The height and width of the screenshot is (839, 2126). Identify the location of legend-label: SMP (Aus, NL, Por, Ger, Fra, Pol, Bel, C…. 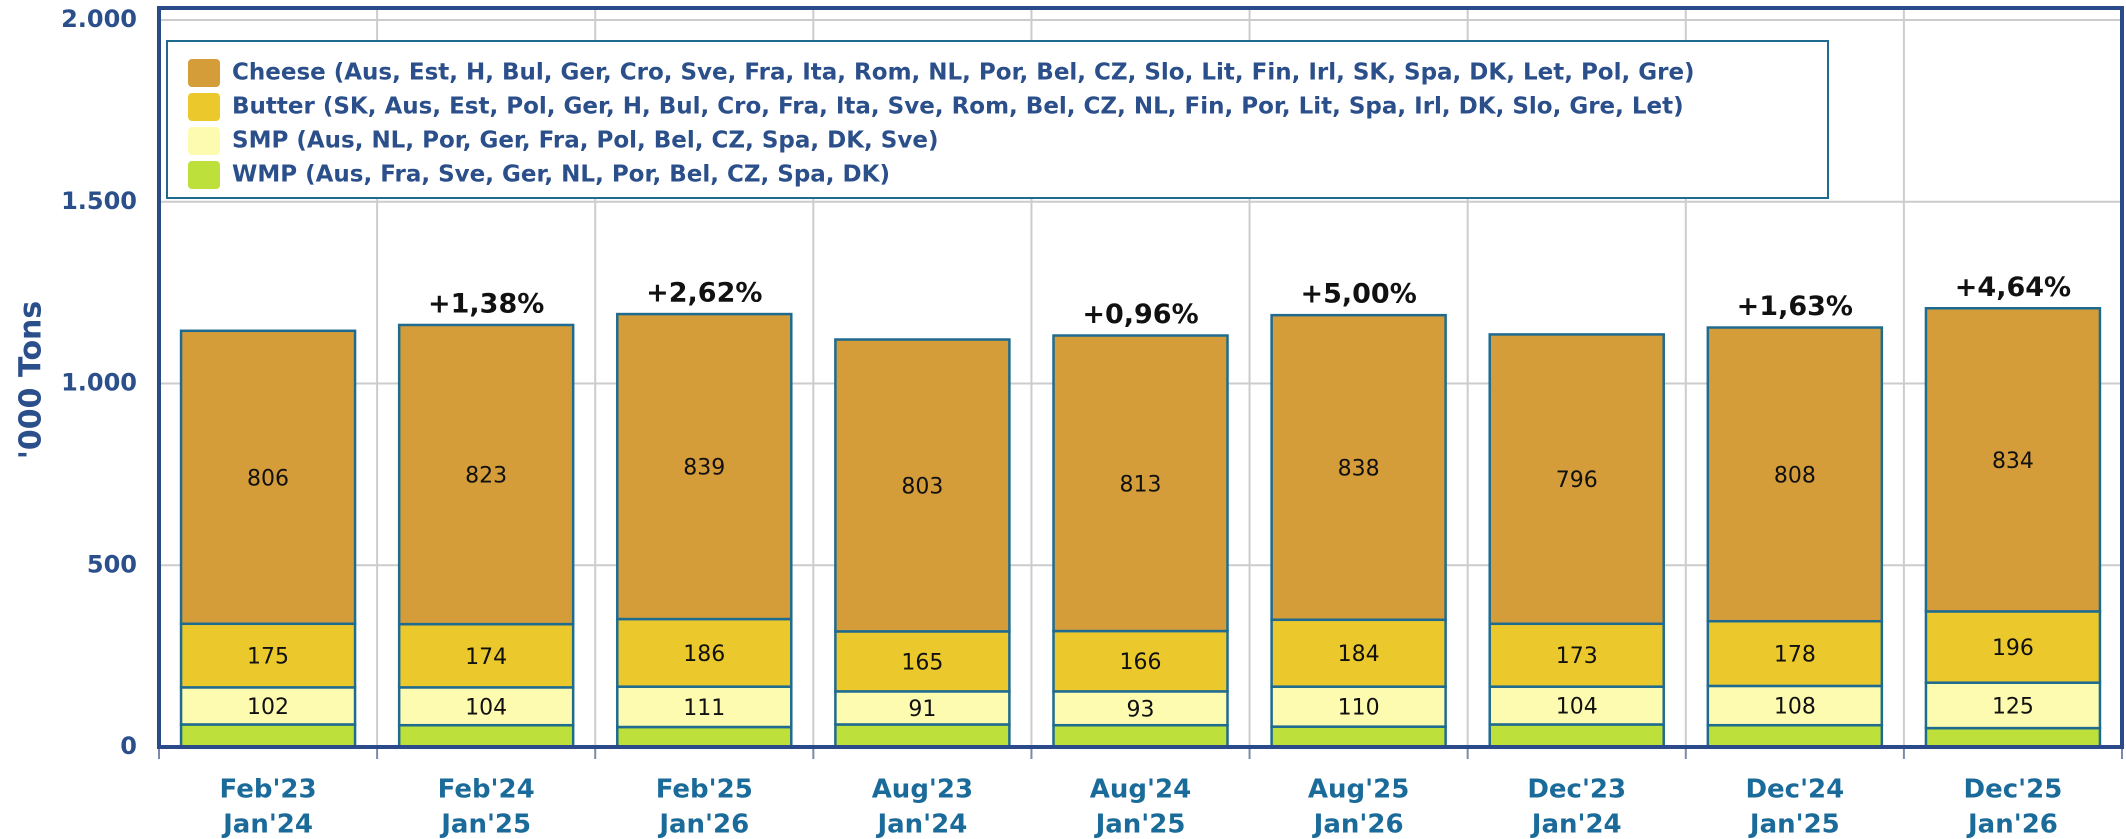
(585, 141).